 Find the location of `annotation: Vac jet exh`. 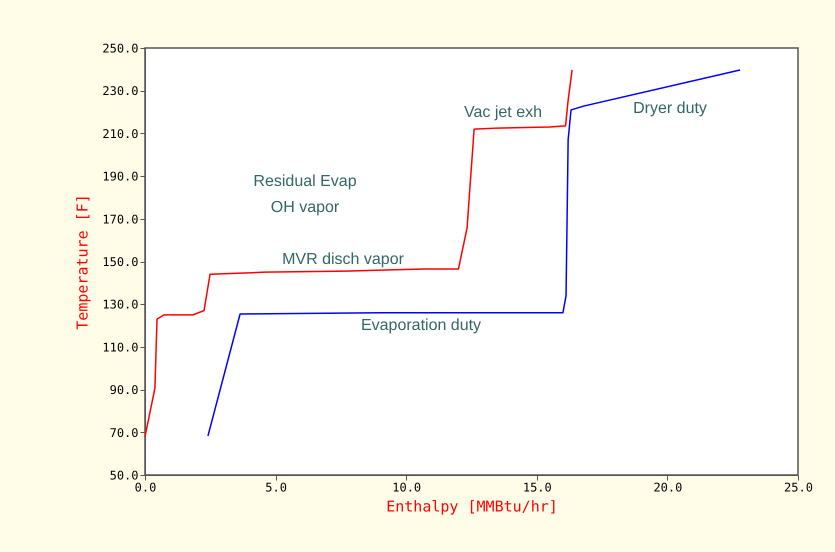

annotation: Vac jet exh is located at coordinates (503, 112).